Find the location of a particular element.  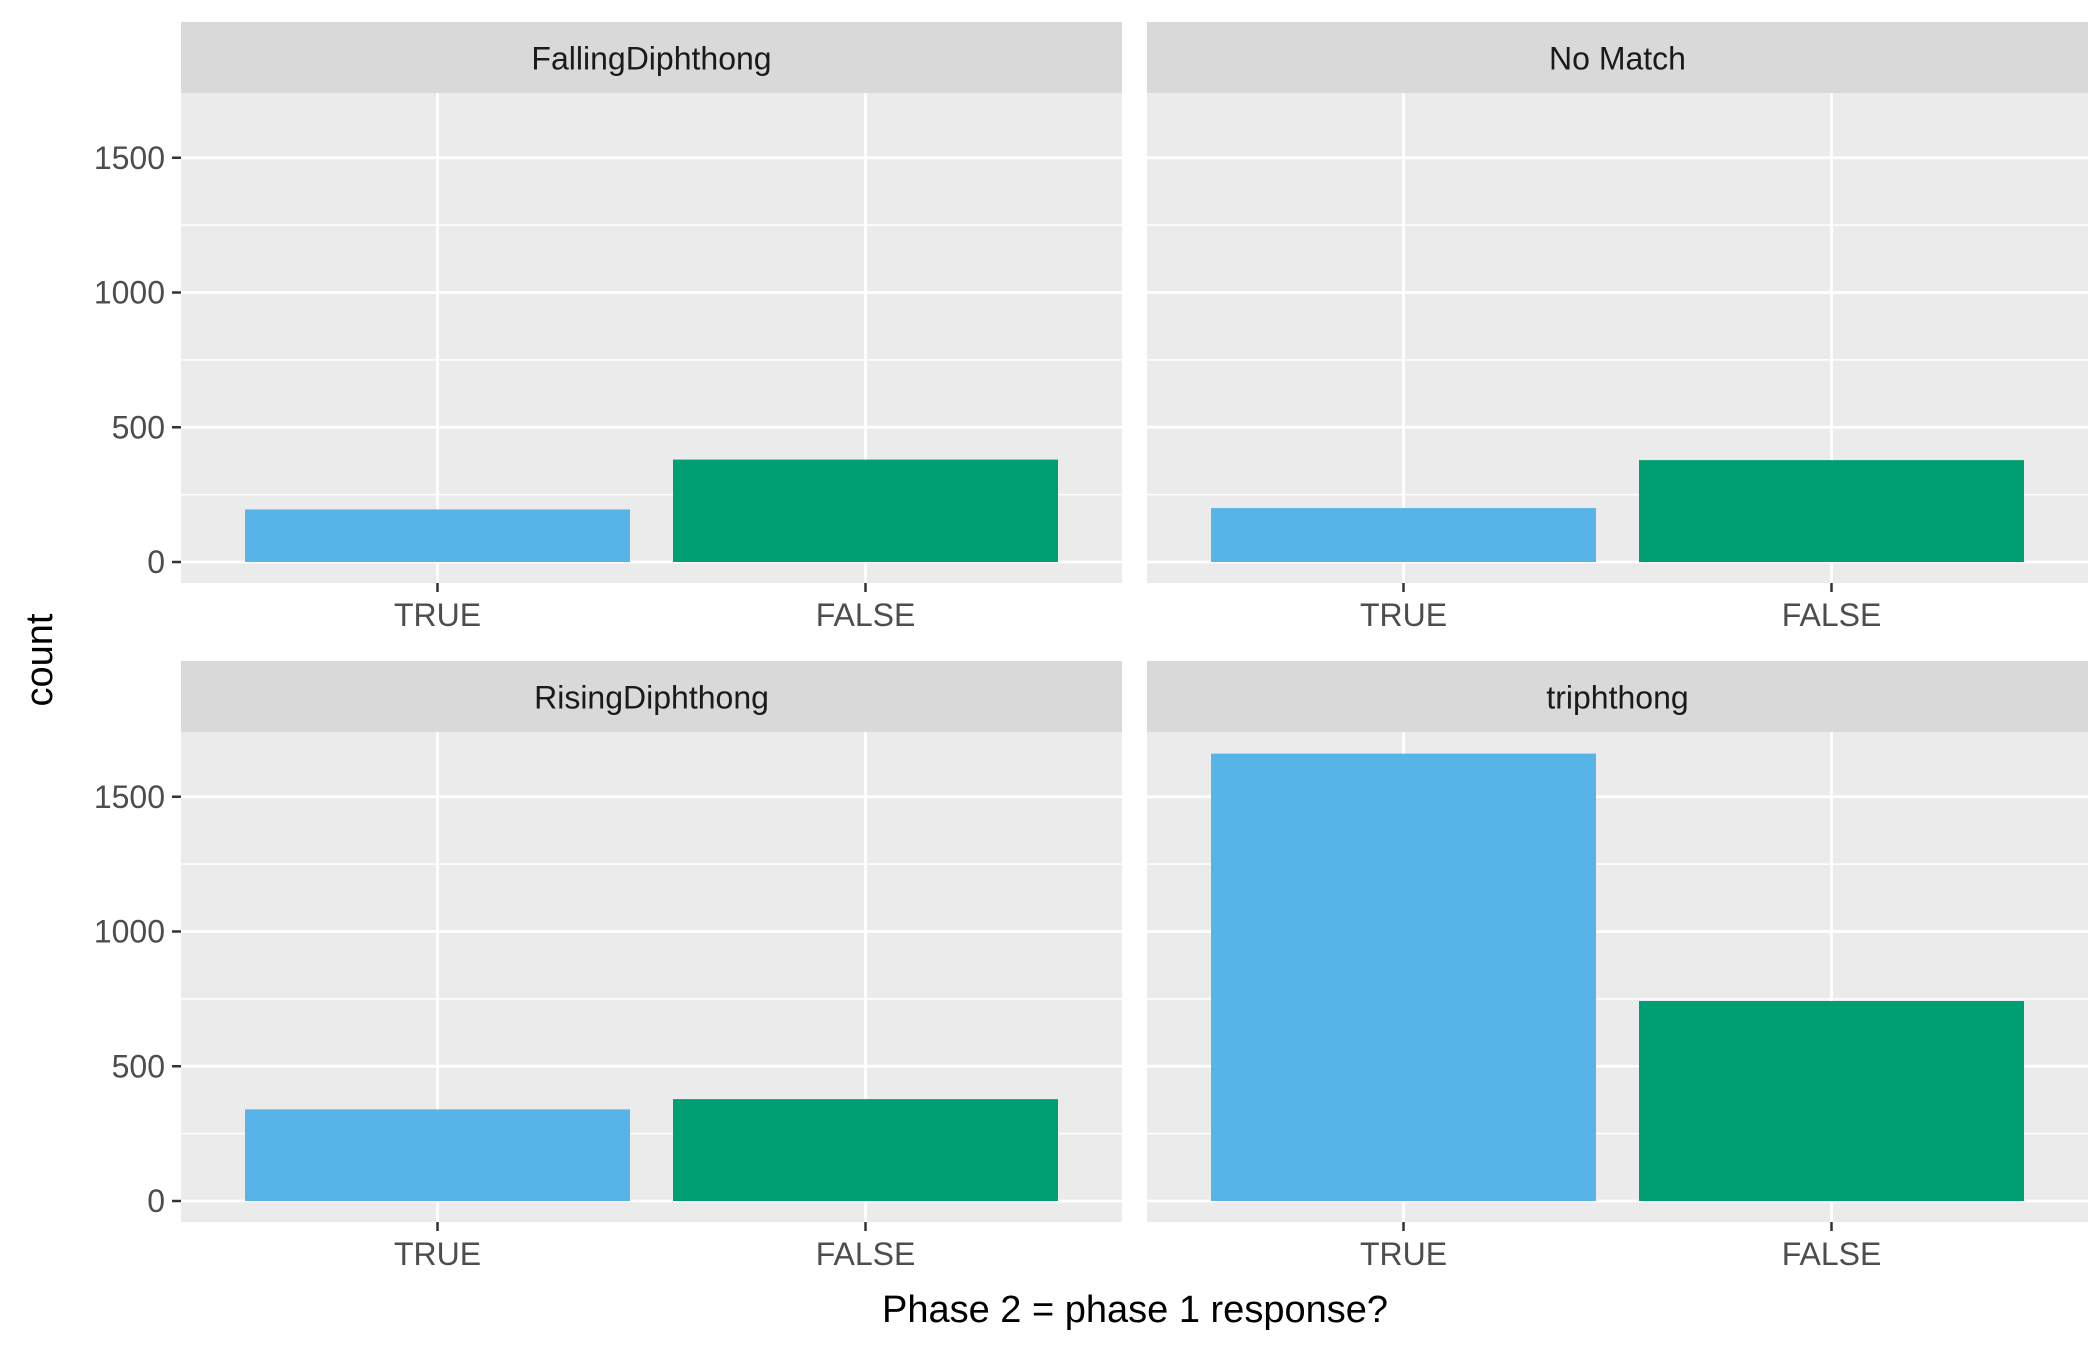

x-axis-title: Phase 2 = phase 1 response? is located at coordinates (1135, 1310).